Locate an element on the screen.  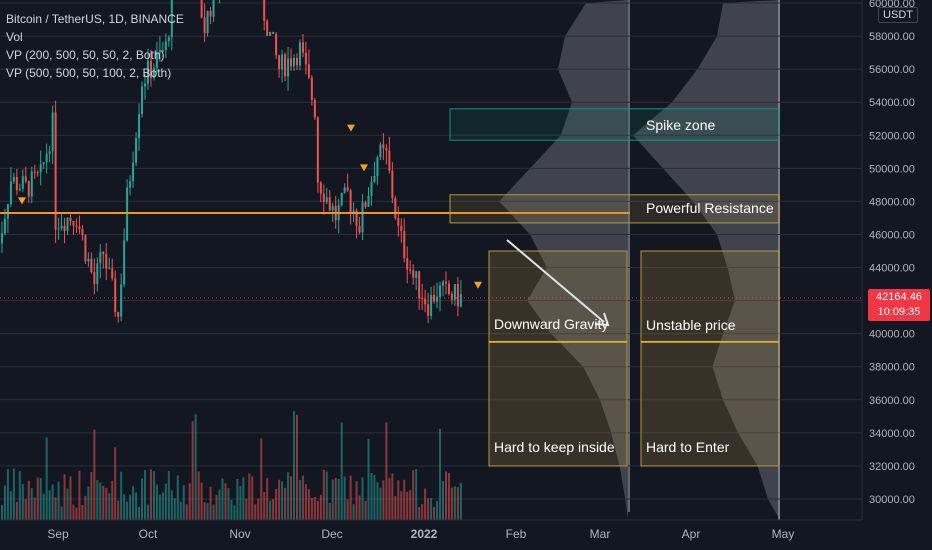
legend-vp2: VP (500, 500, 50, 100, 2, Both) is located at coordinates (89, 73).